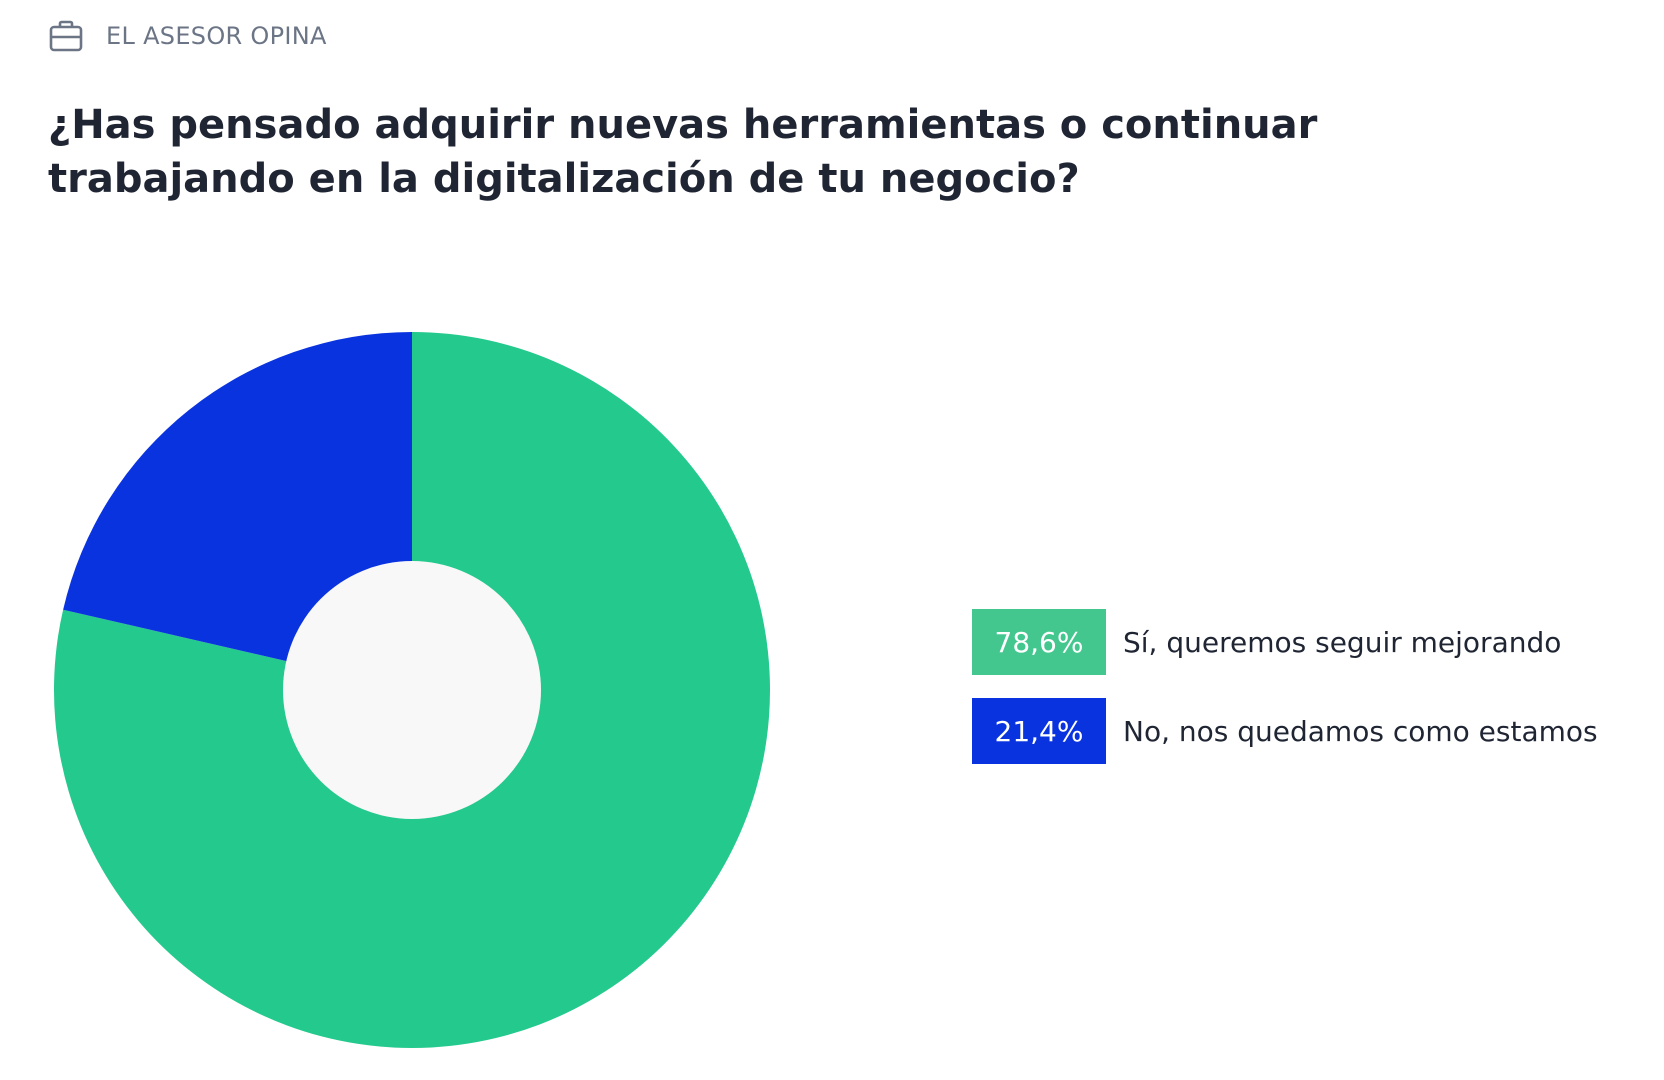  I want to click on section-label: EL ASESOR OPINA, so click(216, 36).